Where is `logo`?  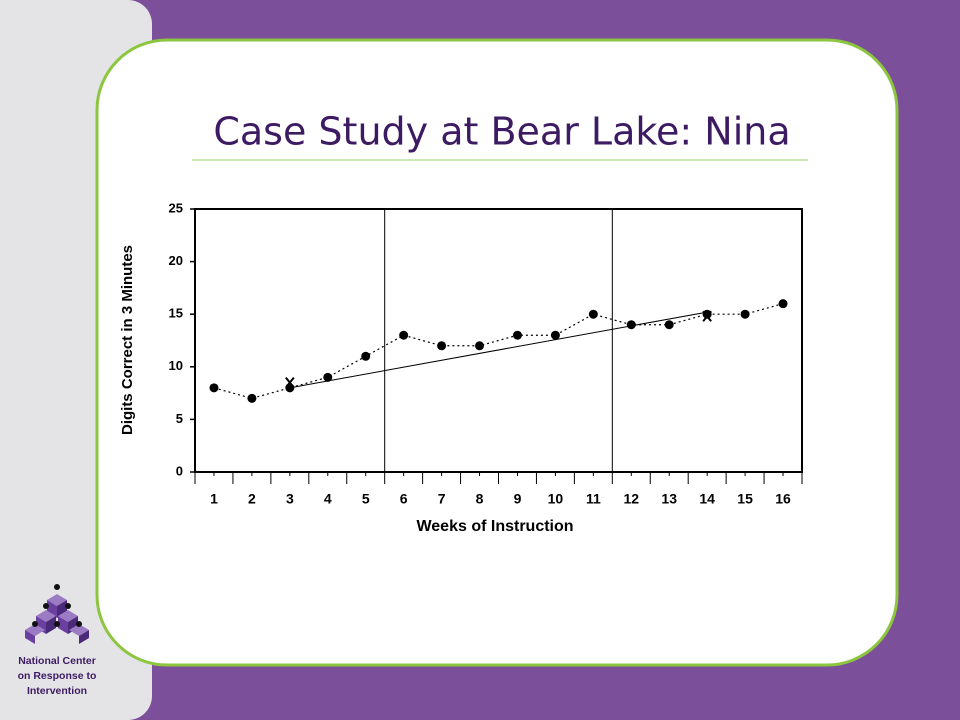 logo is located at coordinates (57, 614).